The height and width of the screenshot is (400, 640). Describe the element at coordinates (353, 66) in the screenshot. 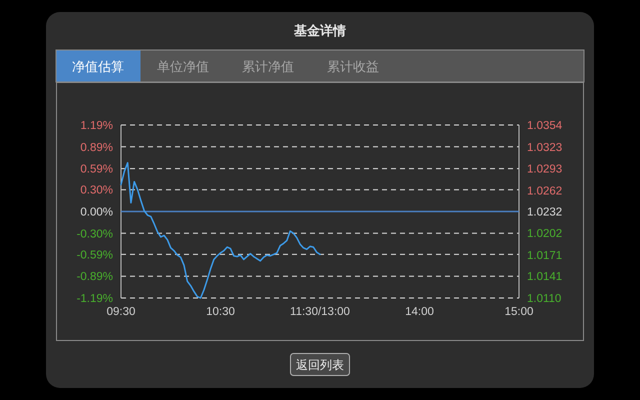

I see `text: 累计收益` at that location.